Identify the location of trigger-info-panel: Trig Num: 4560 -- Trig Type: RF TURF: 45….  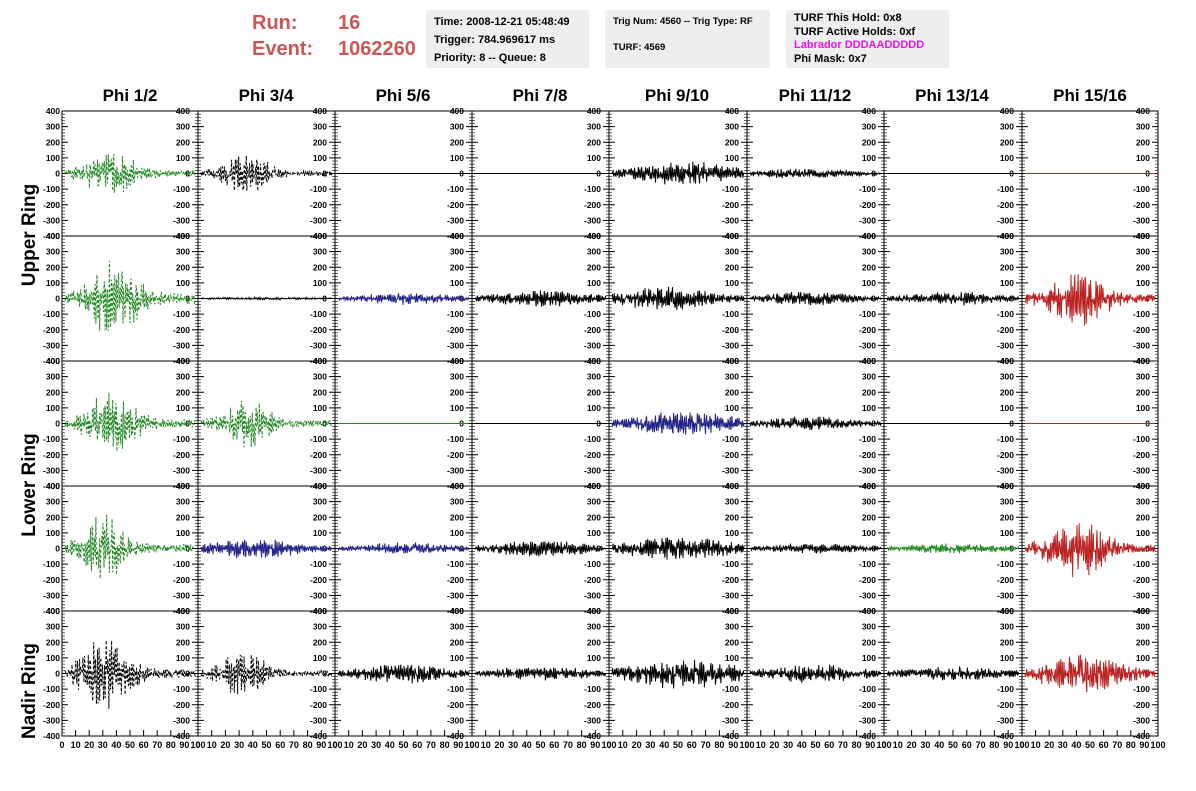
(687, 39).